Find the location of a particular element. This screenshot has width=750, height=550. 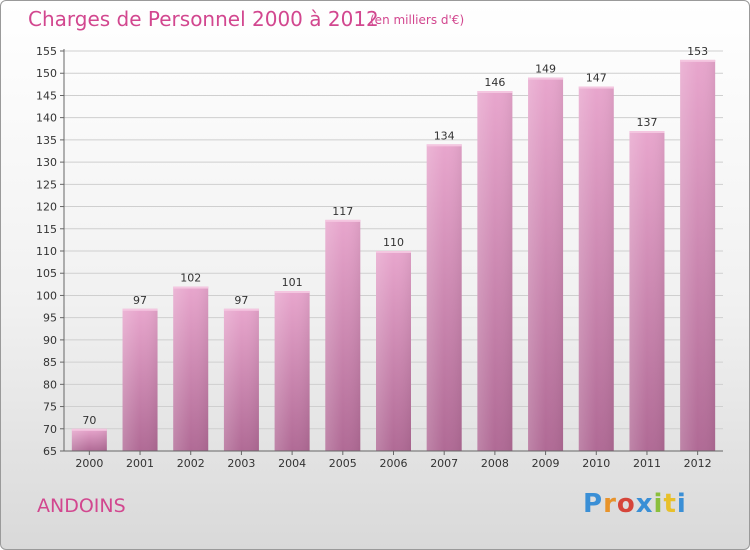

data-label: 147 is located at coordinates (596, 78).